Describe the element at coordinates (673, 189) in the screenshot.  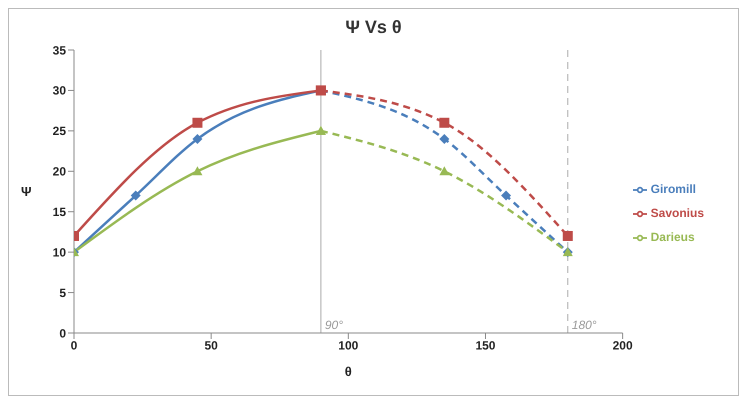
I see `legend-label: Giromill` at that location.